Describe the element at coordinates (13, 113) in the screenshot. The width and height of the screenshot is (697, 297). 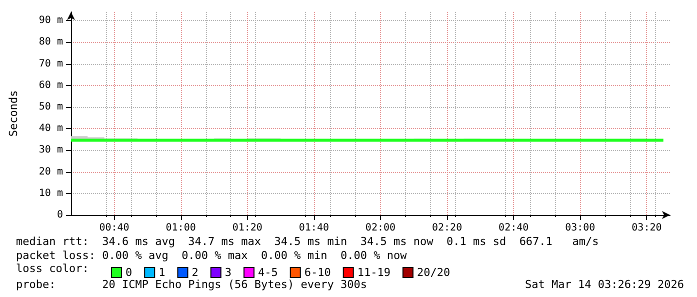
I see `y-axis-title: Seconds` at that location.